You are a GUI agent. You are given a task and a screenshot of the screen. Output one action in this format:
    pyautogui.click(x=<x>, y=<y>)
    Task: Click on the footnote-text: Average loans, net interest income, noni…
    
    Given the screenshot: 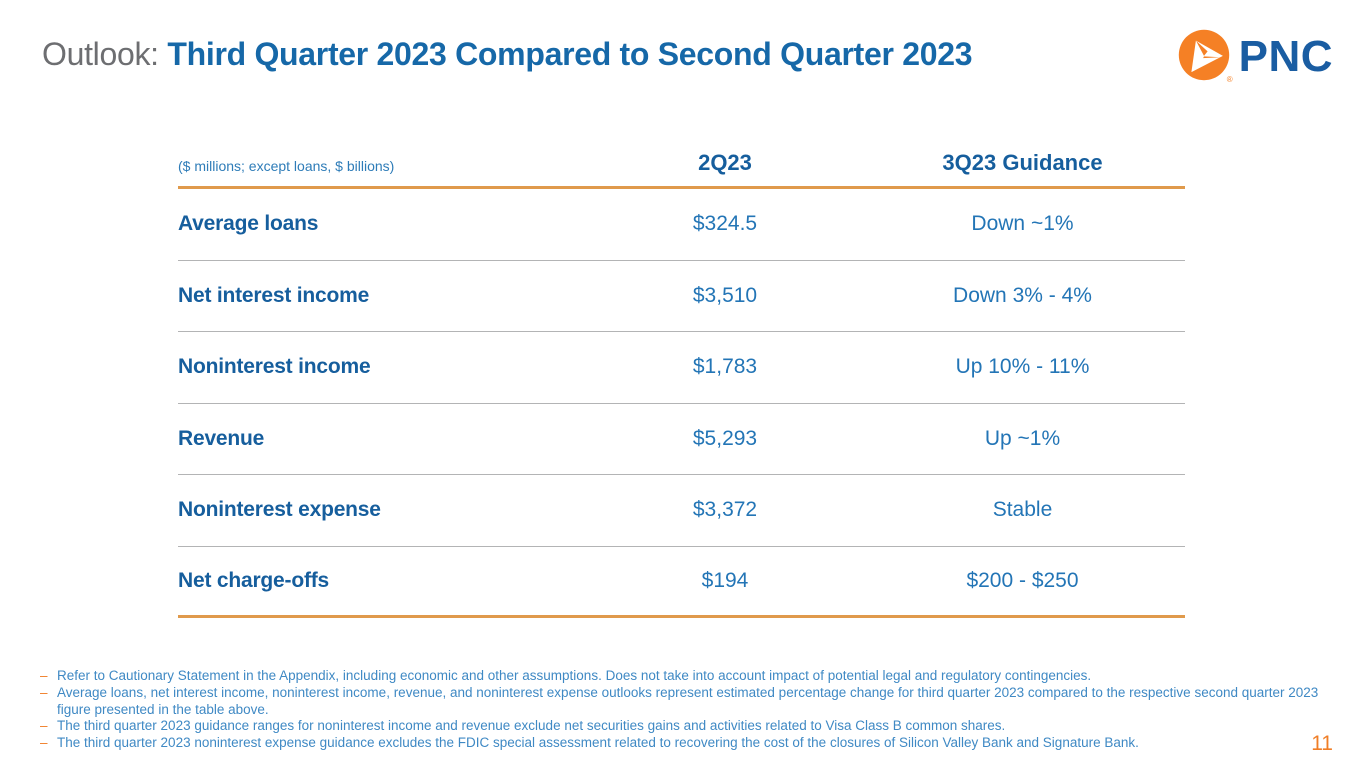 What is the action you would take?
    pyautogui.click(x=688, y=700)
    